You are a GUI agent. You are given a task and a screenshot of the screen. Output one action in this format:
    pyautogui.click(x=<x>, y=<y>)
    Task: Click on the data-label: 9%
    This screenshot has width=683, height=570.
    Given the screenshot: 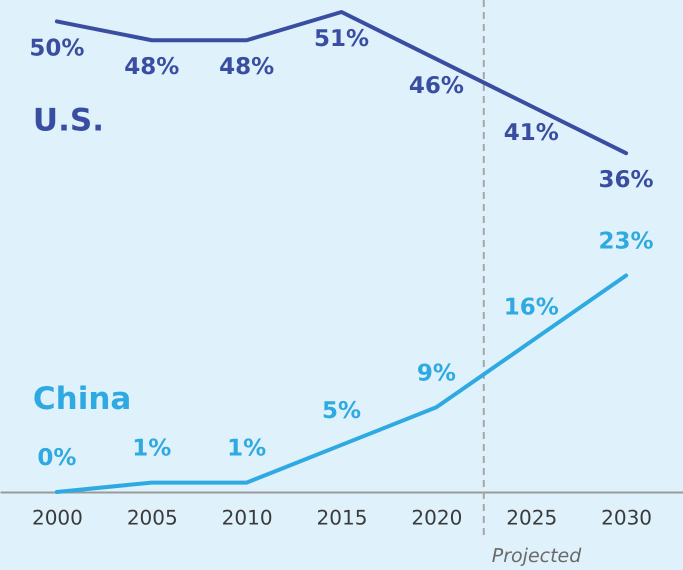 What is the action you would take?
    pyautogui.click(x=436, y=373)
    